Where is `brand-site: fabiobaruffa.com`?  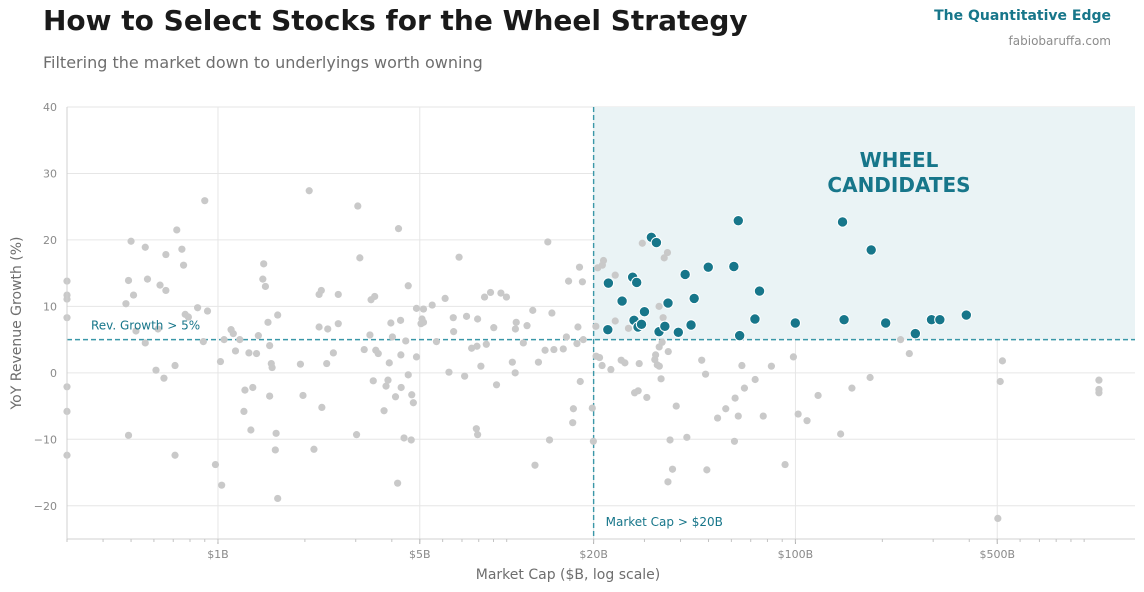 brand-site: fabiobaruffa.com is located at coordinates (1059, 41).